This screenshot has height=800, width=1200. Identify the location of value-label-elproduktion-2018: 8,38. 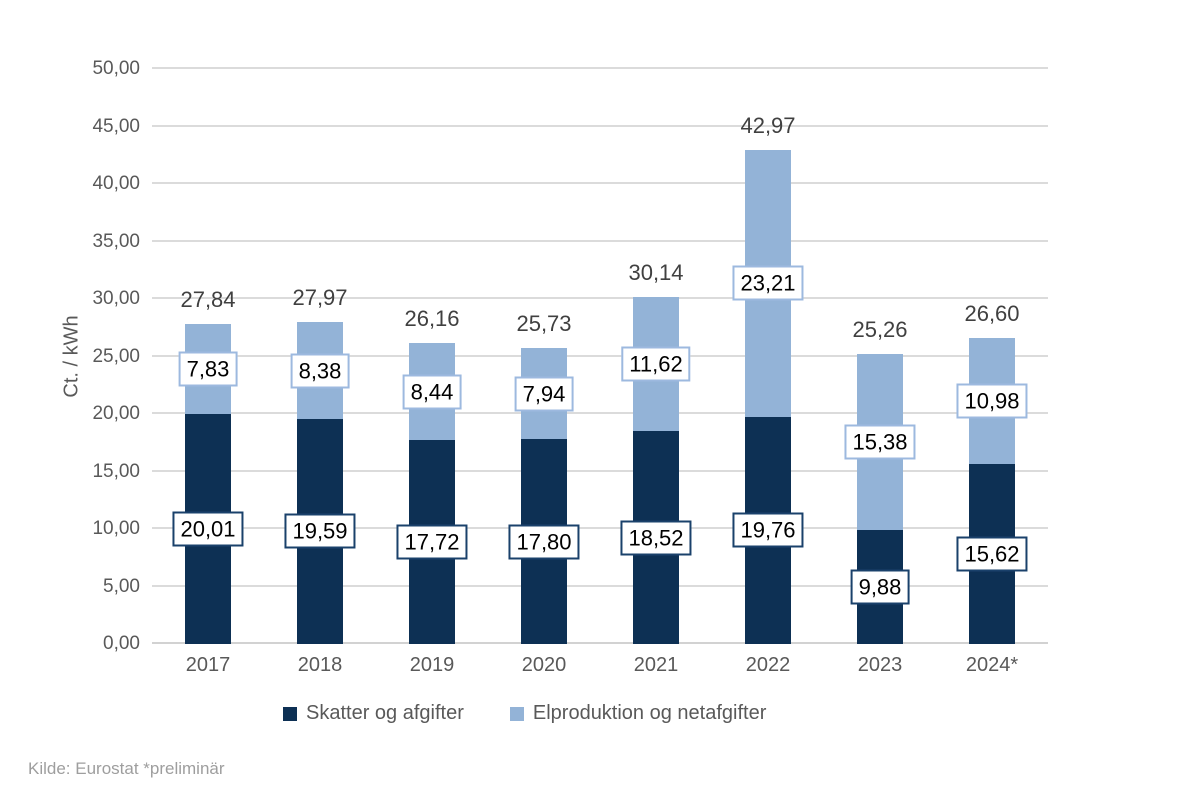
(320, 371).